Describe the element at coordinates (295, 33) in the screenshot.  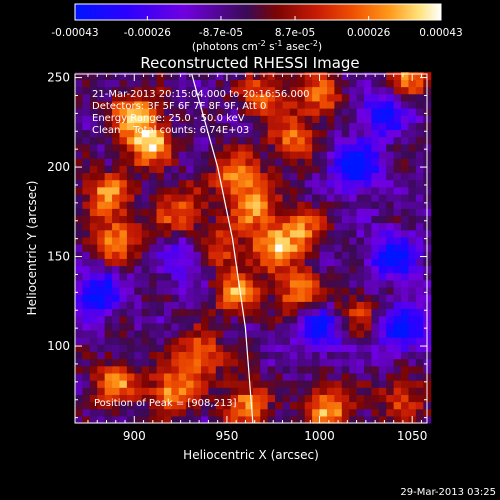
I see `colorbar-tick-label: 8.7e-05` at that location.